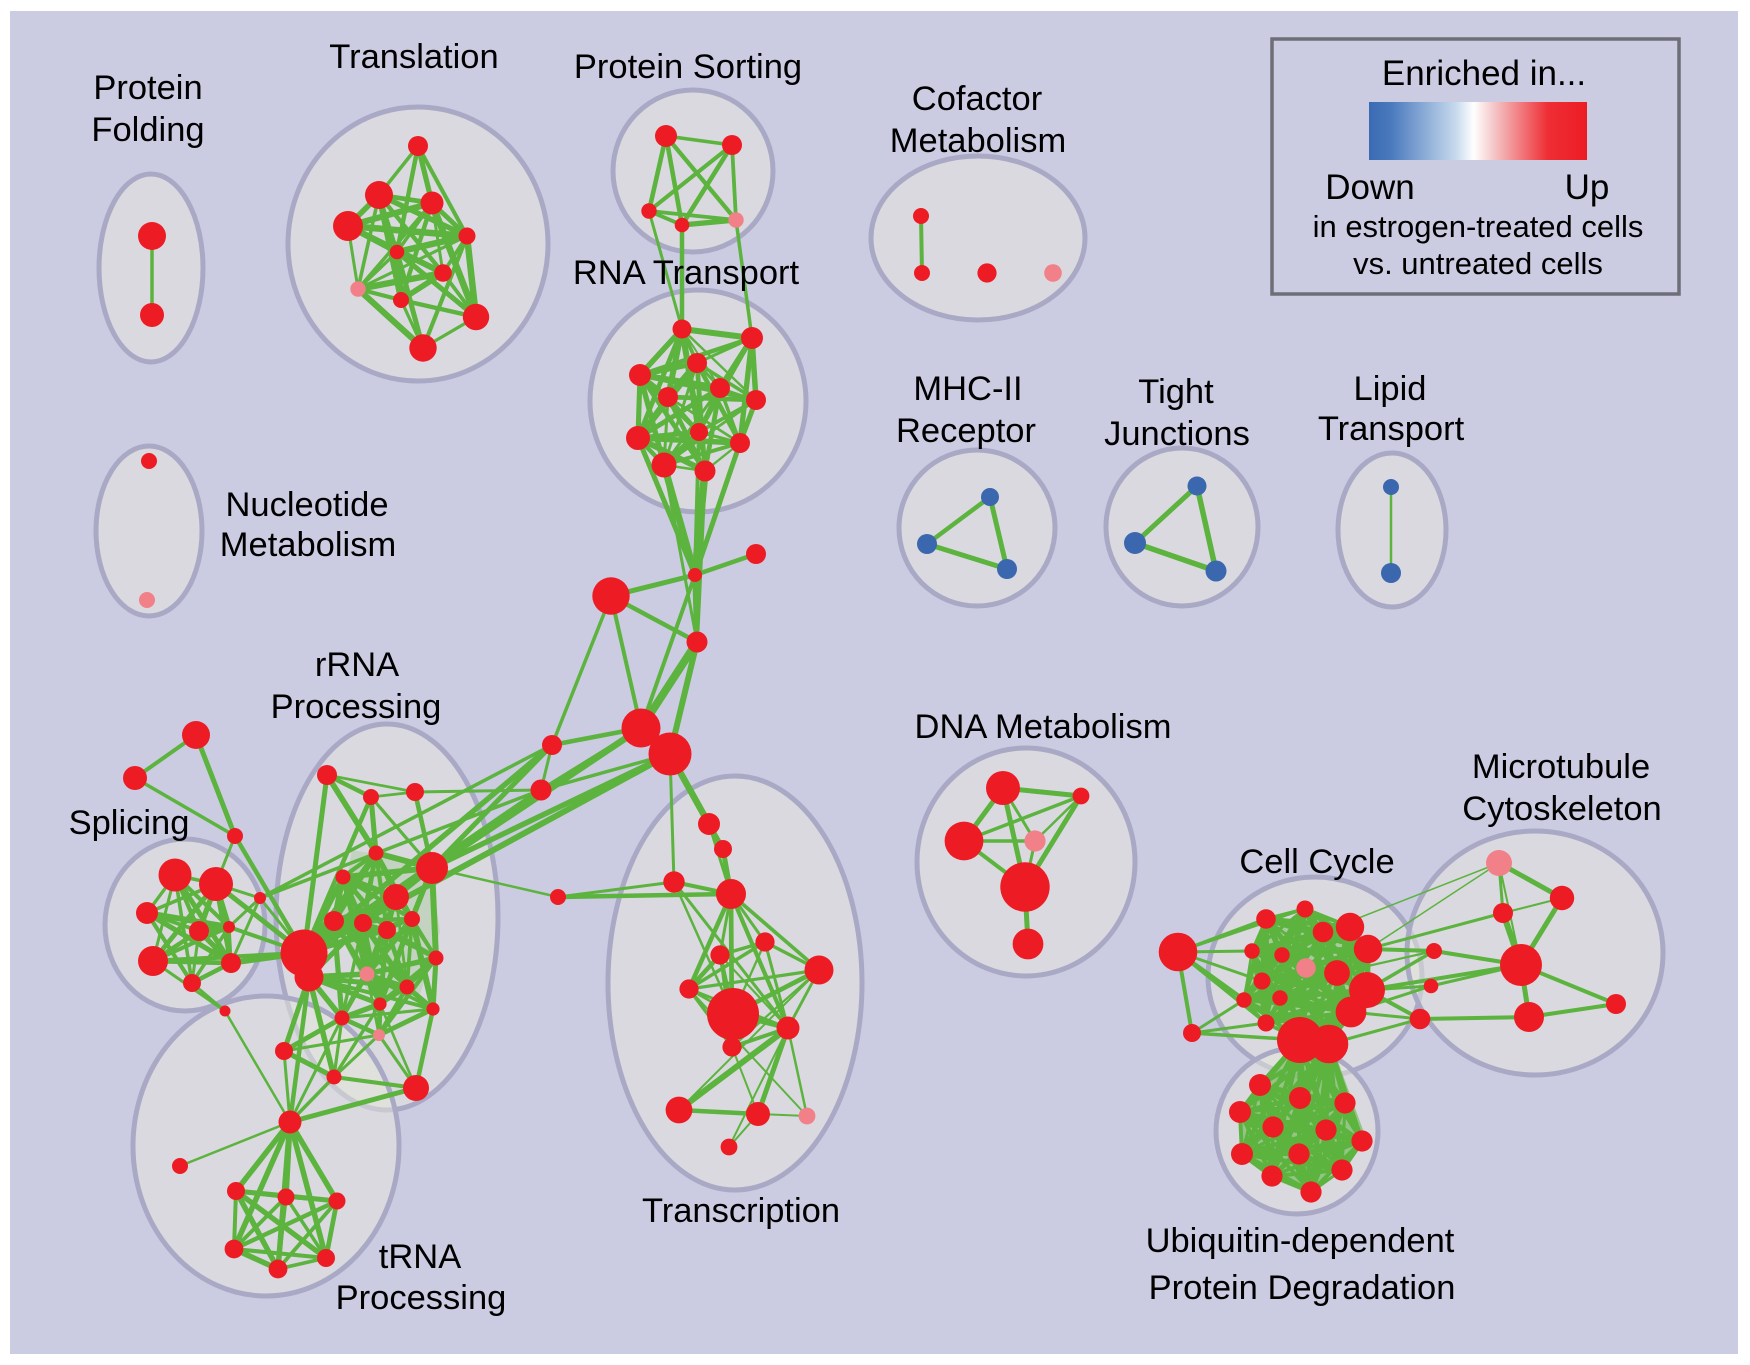 Image resolution: width=1750 pixels, height=1365 pixels. I want to click on svg-text: Microtubule, so click(1561, 767).